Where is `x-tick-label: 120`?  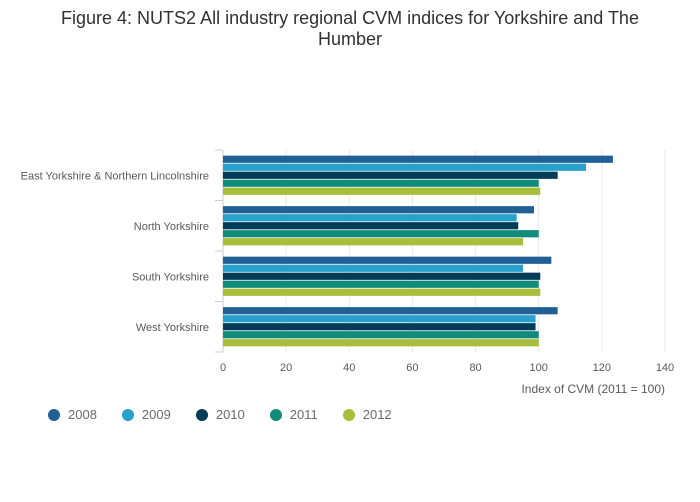 x-tick-label: 120 is located at coordinates (602, 368).